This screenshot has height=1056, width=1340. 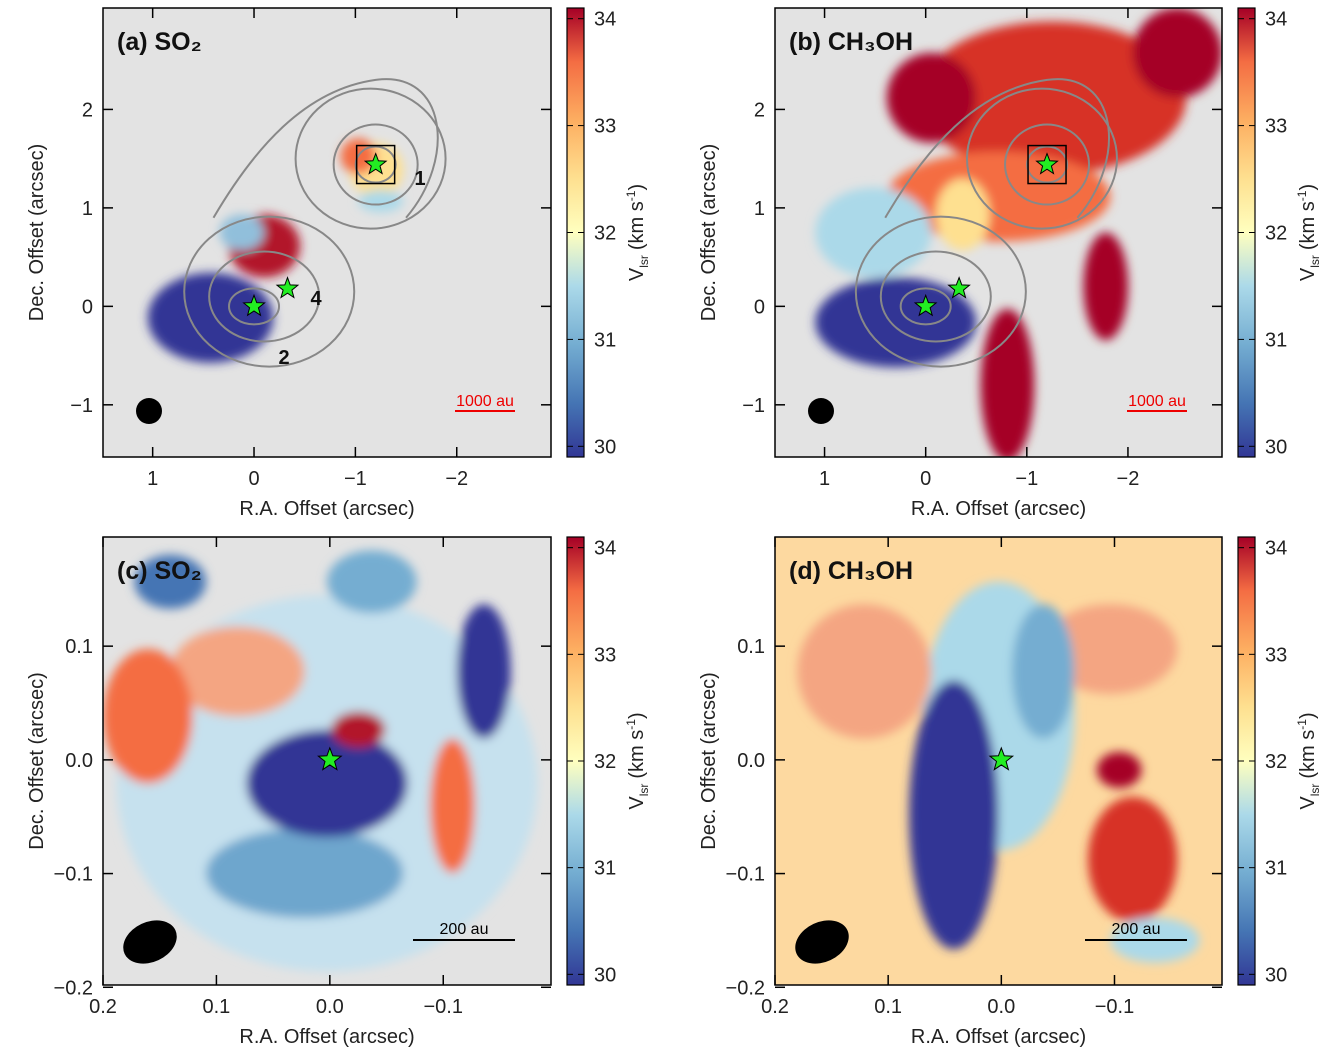 What do you see at coordinates (316, 299) in the screenshot?
I see `source-label: 4` at bounding box center [316, 299].